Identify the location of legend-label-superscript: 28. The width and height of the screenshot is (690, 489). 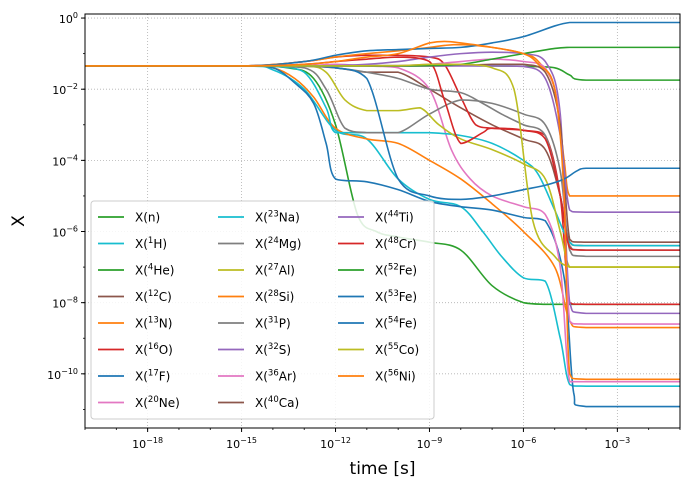
(273, 294).